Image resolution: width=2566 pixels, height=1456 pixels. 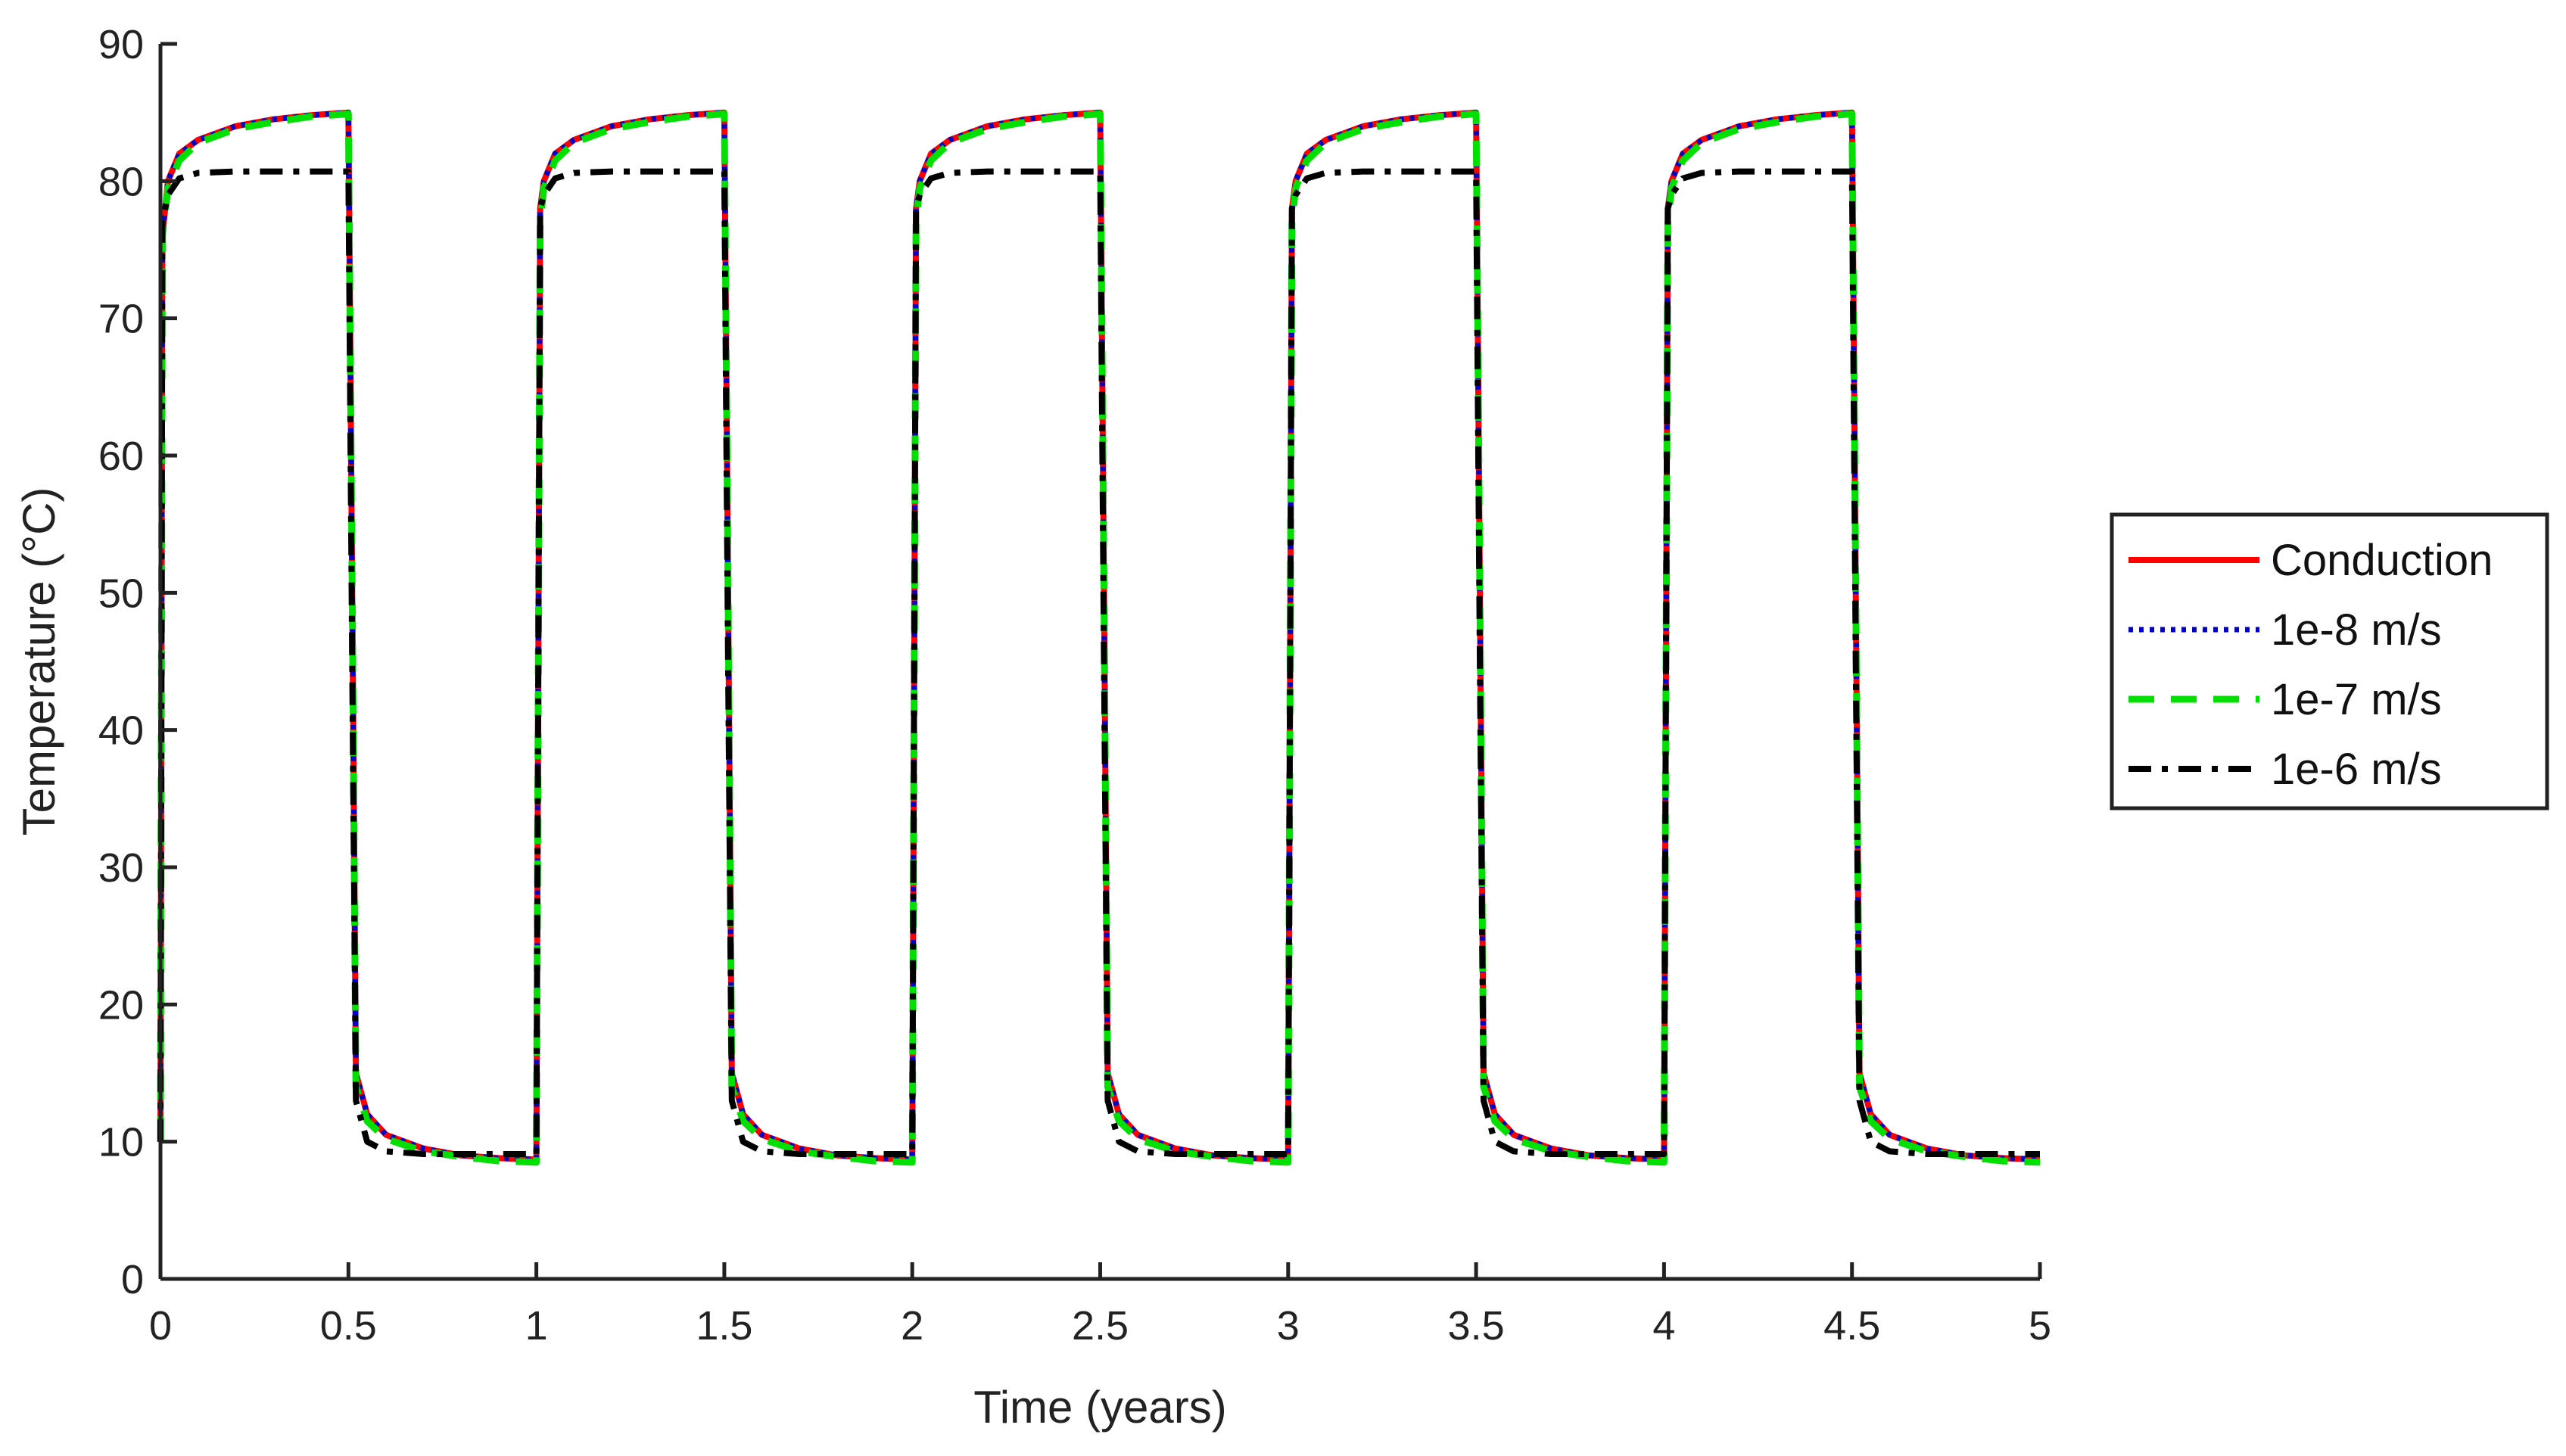 What do you see at coordinates (1100, 1326) in the screenshot?
I see `x-tick-label: 2.5` at bounding box center [1100, 1326].